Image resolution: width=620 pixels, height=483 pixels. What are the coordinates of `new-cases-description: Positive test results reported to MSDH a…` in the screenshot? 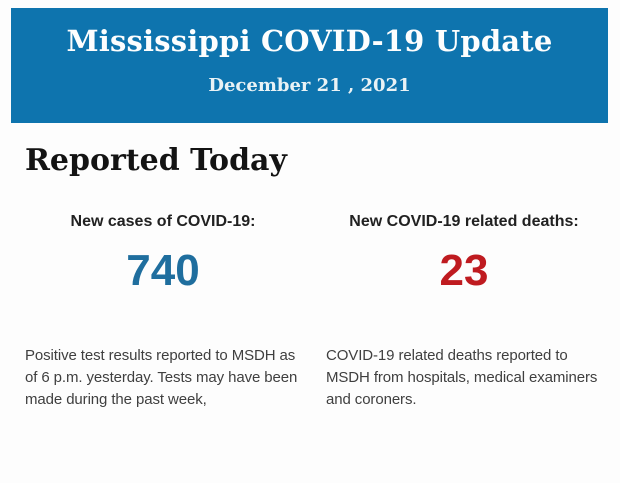 It's located at (161, 377).